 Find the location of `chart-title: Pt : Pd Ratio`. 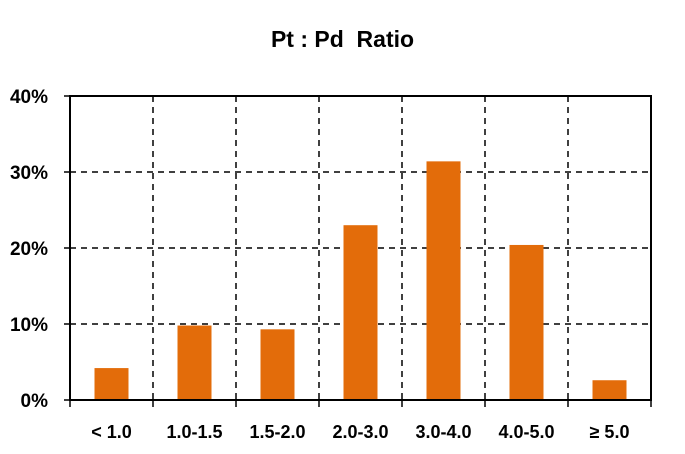

chart-title: Pt : Pd Ratio is located at coordinates (342, 39).